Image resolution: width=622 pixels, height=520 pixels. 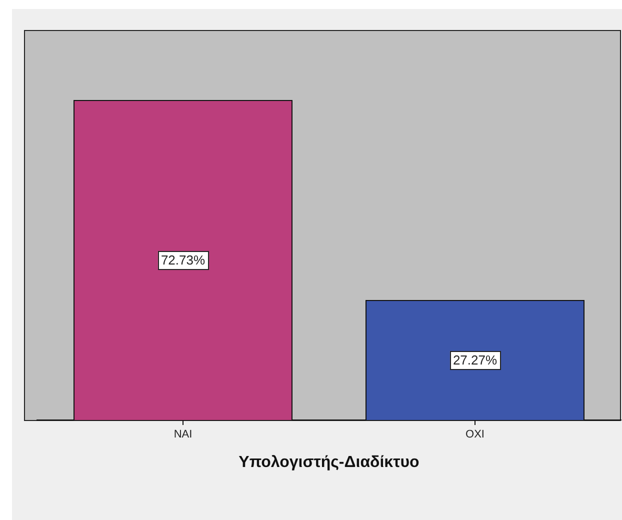 What do you see at coordinates (329, 462) in the screenshot?
I see `x-axis-title: Υπολογιστής-Διαδίκτυο` at bounding box center [329, 462].